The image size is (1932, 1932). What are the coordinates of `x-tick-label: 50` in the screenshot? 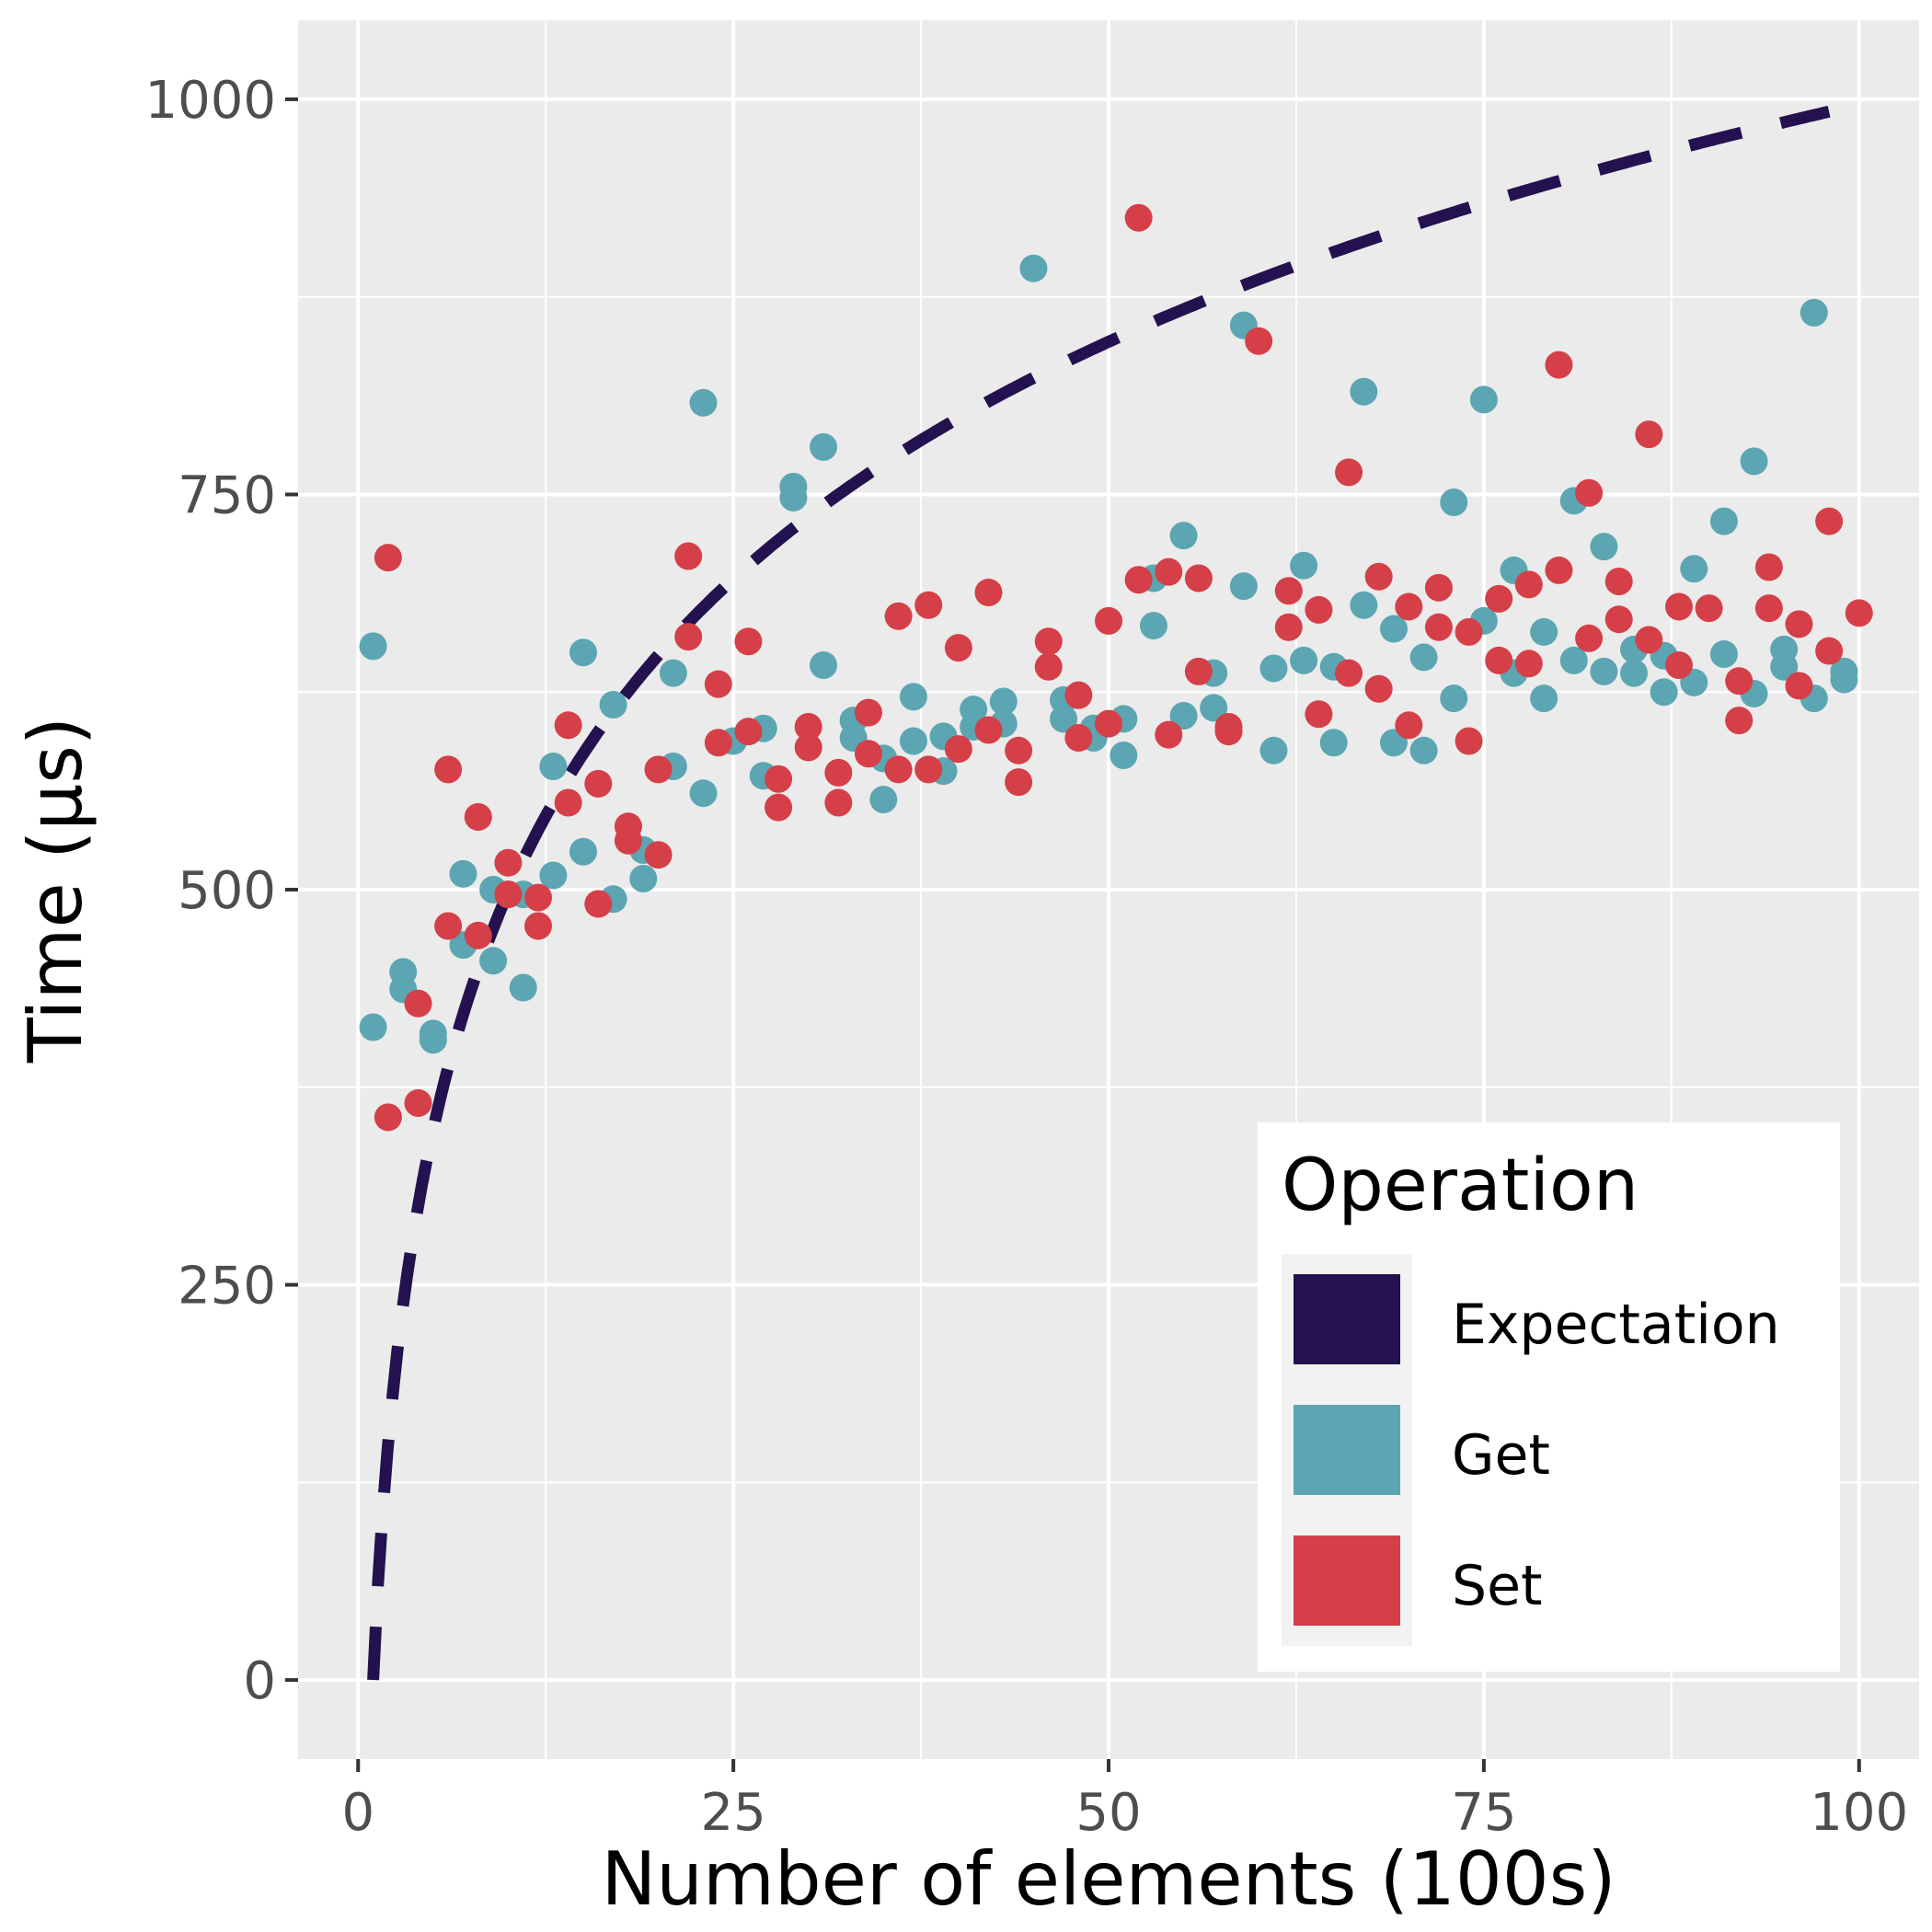 It's located at (1108, 1813).